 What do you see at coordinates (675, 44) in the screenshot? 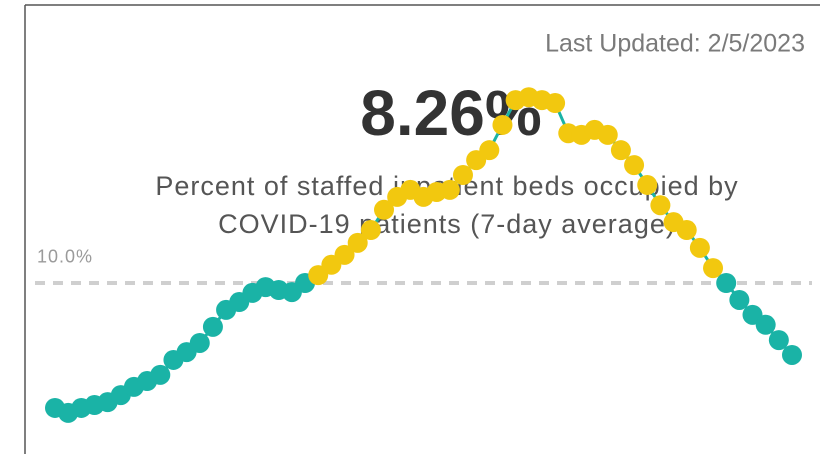
I see `last-updated: Last Updated: 2/5/2023` at bounding box center [675, 44].